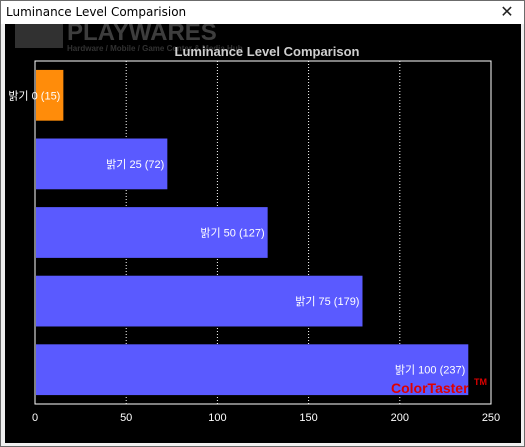 This screenshot has width=525, height=447. What do you see at coordinates (507, 11) in the screenshot?
I see `close-icon: ✕` at bounding box center [507, 11].